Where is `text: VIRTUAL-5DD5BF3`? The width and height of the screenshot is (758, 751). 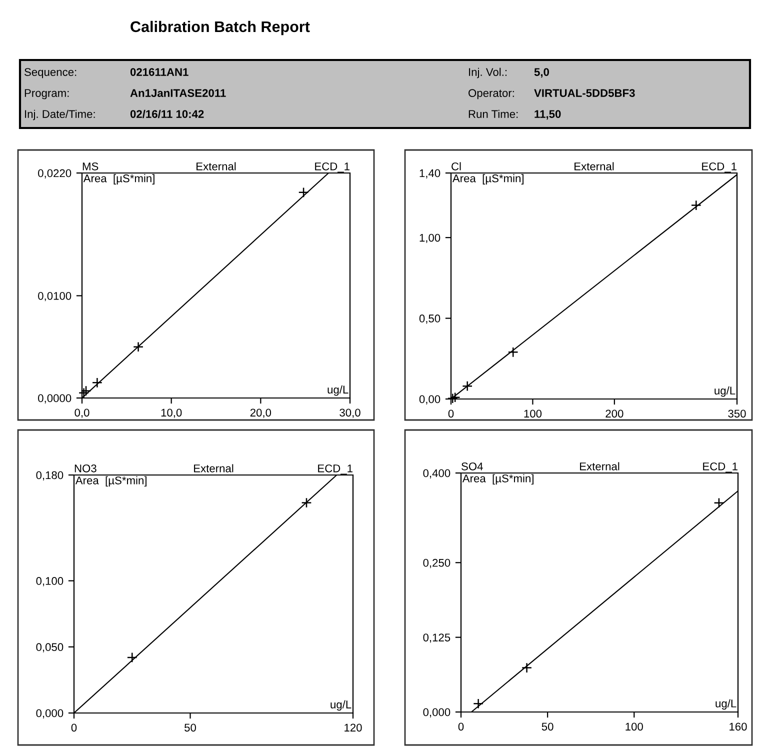 text: VIRTUAL-5DD5BF3 is located at coordinates (584, 93).